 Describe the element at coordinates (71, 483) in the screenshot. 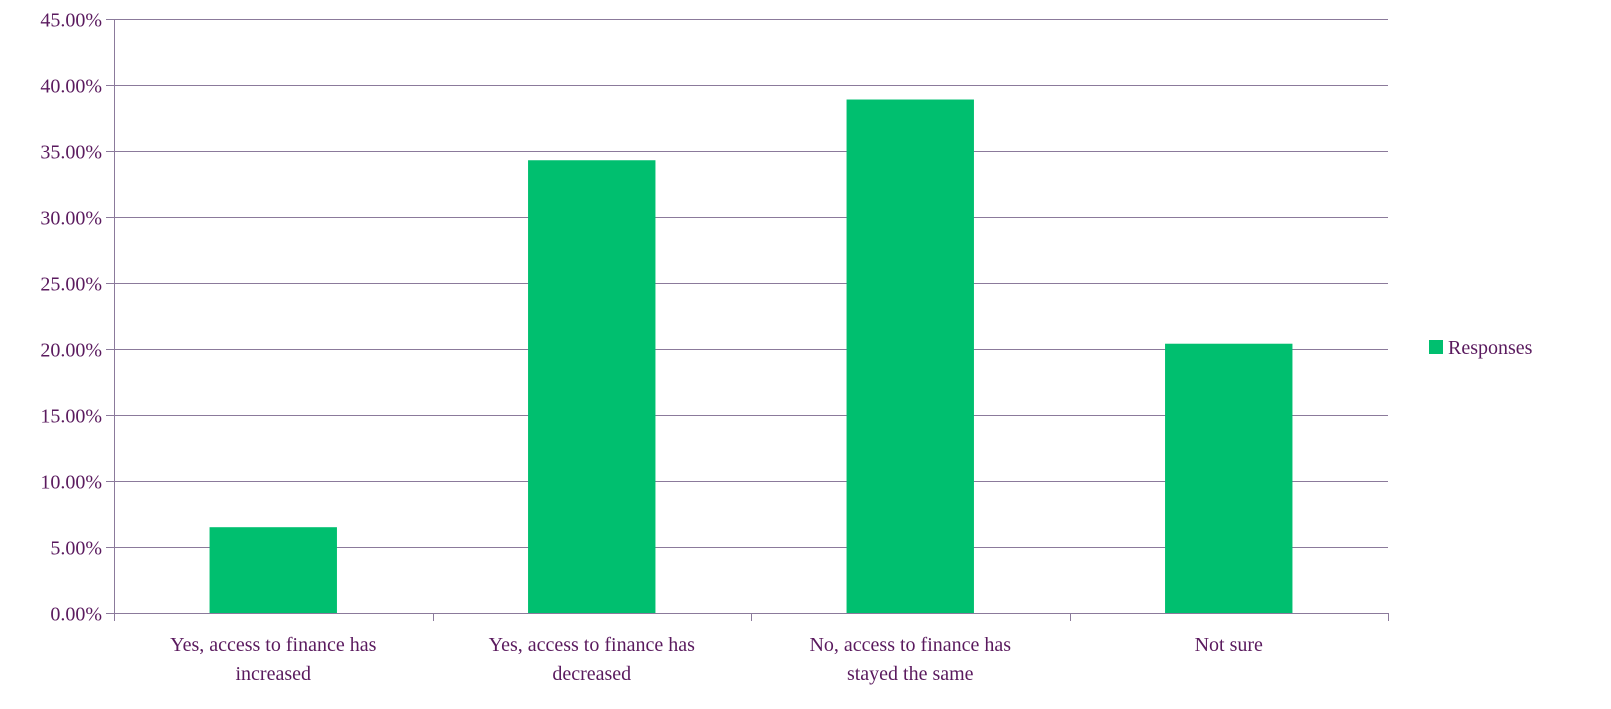

I see `y-tick-label: 10.00%` at that location.